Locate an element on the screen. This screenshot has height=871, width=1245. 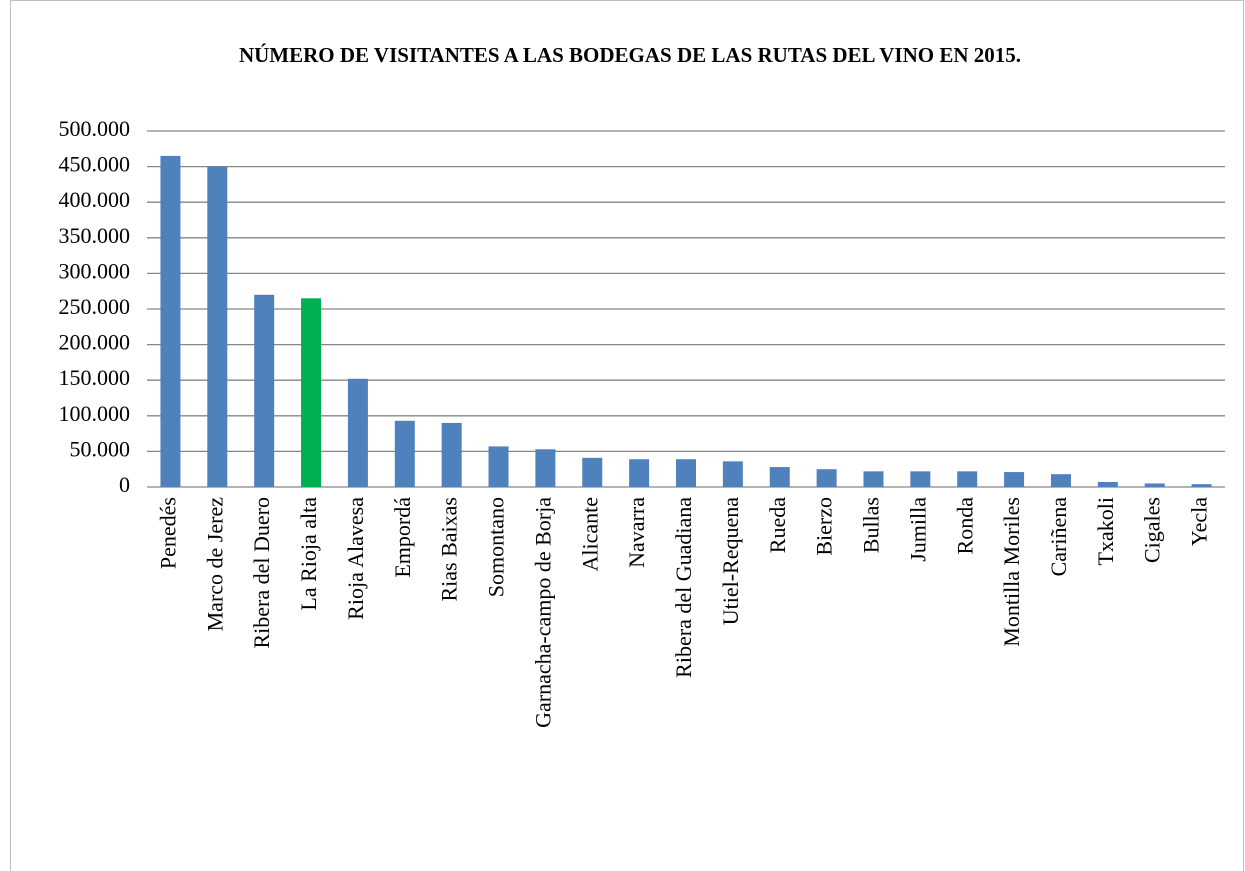
y-tick-label: 100.000 is located at coordinates (95, 413).